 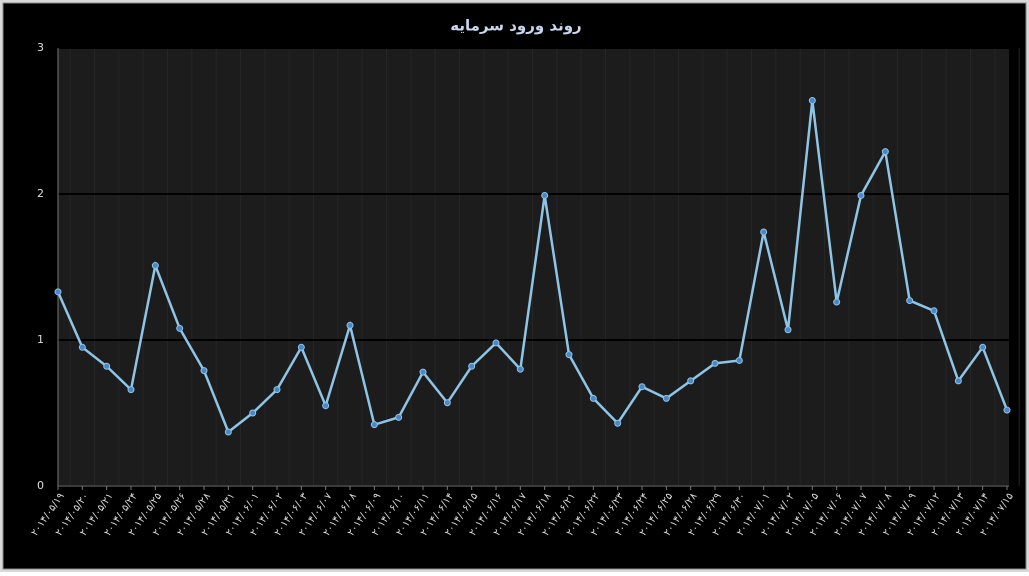 I want to click on y-tick-label: 0, so click(x=40, y=485).